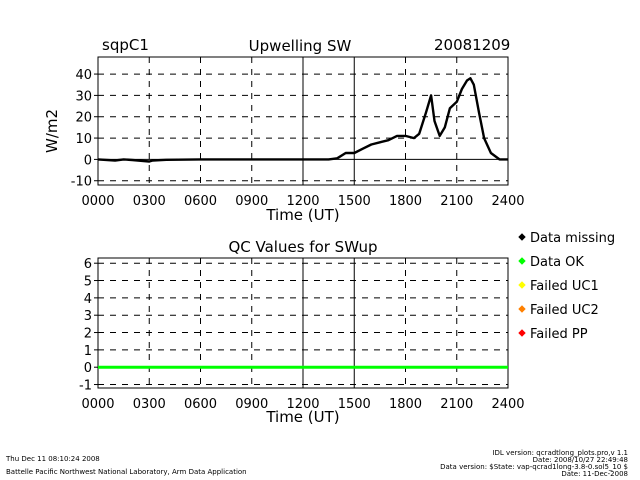  I want to click on y-tick-label: 6, so click(88, 264).